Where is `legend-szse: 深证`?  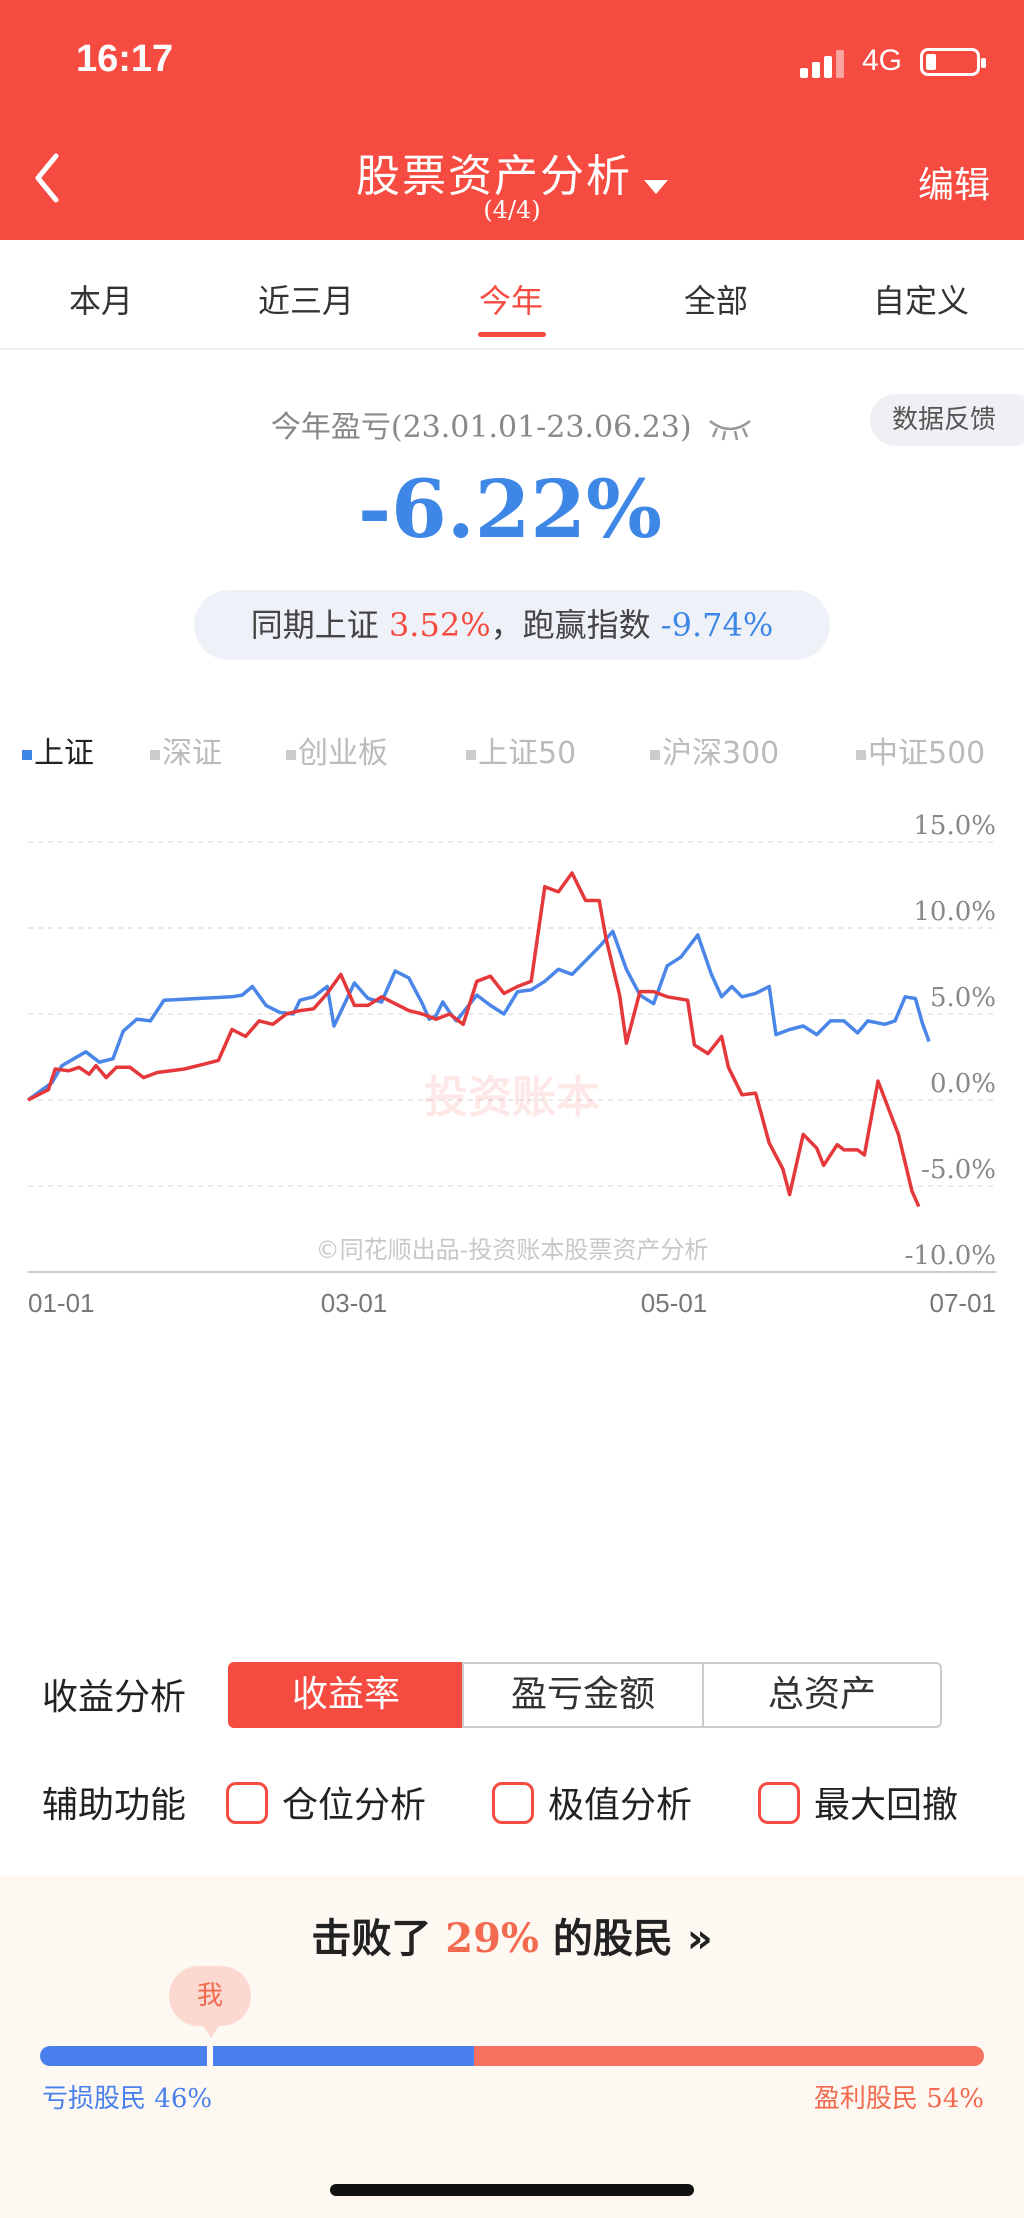
legend-szse: 深证 is located at coordinates (186, 750).